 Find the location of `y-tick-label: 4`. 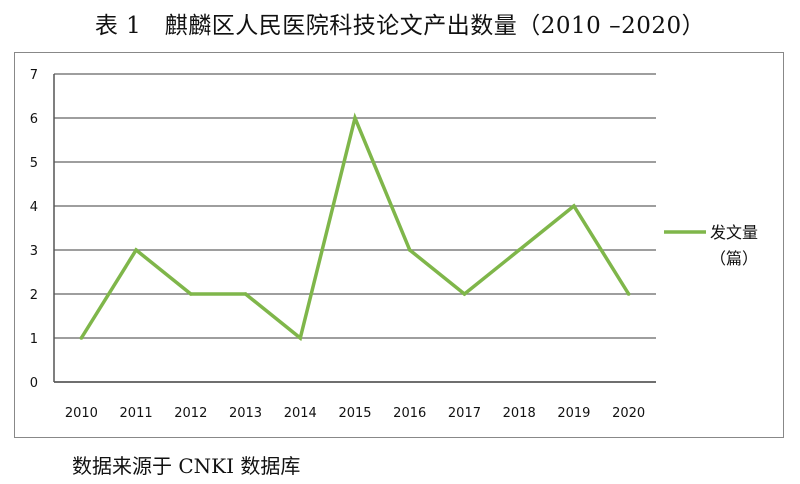

y-tick-label: 4 is located at coordinates (34, 207).